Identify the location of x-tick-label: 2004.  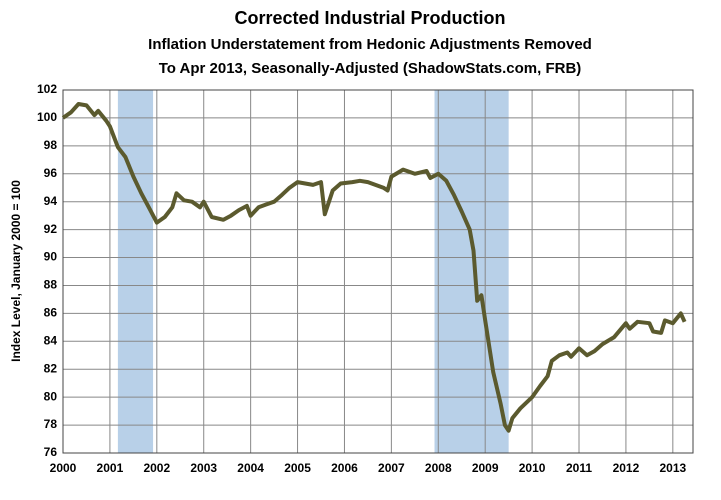
(250, 468).